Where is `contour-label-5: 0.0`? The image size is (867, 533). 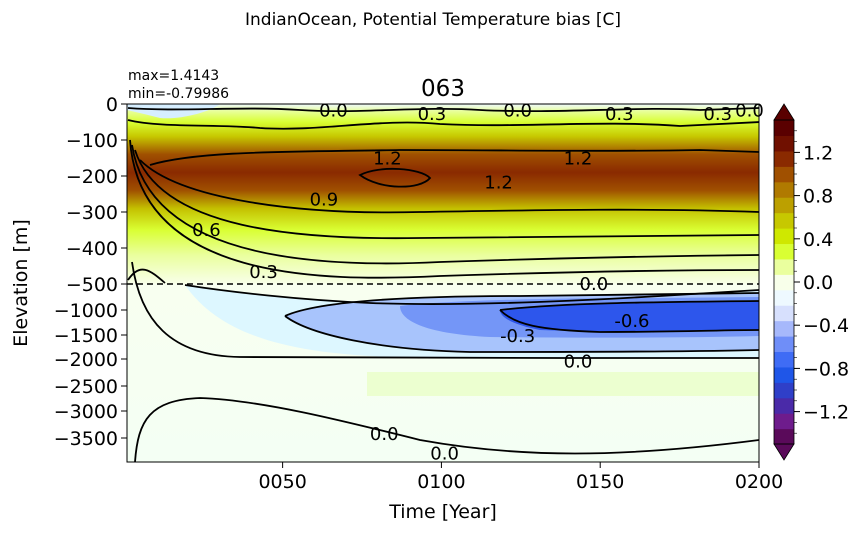 contour-label-5: 0.0 is located at coordinates (749, 110).